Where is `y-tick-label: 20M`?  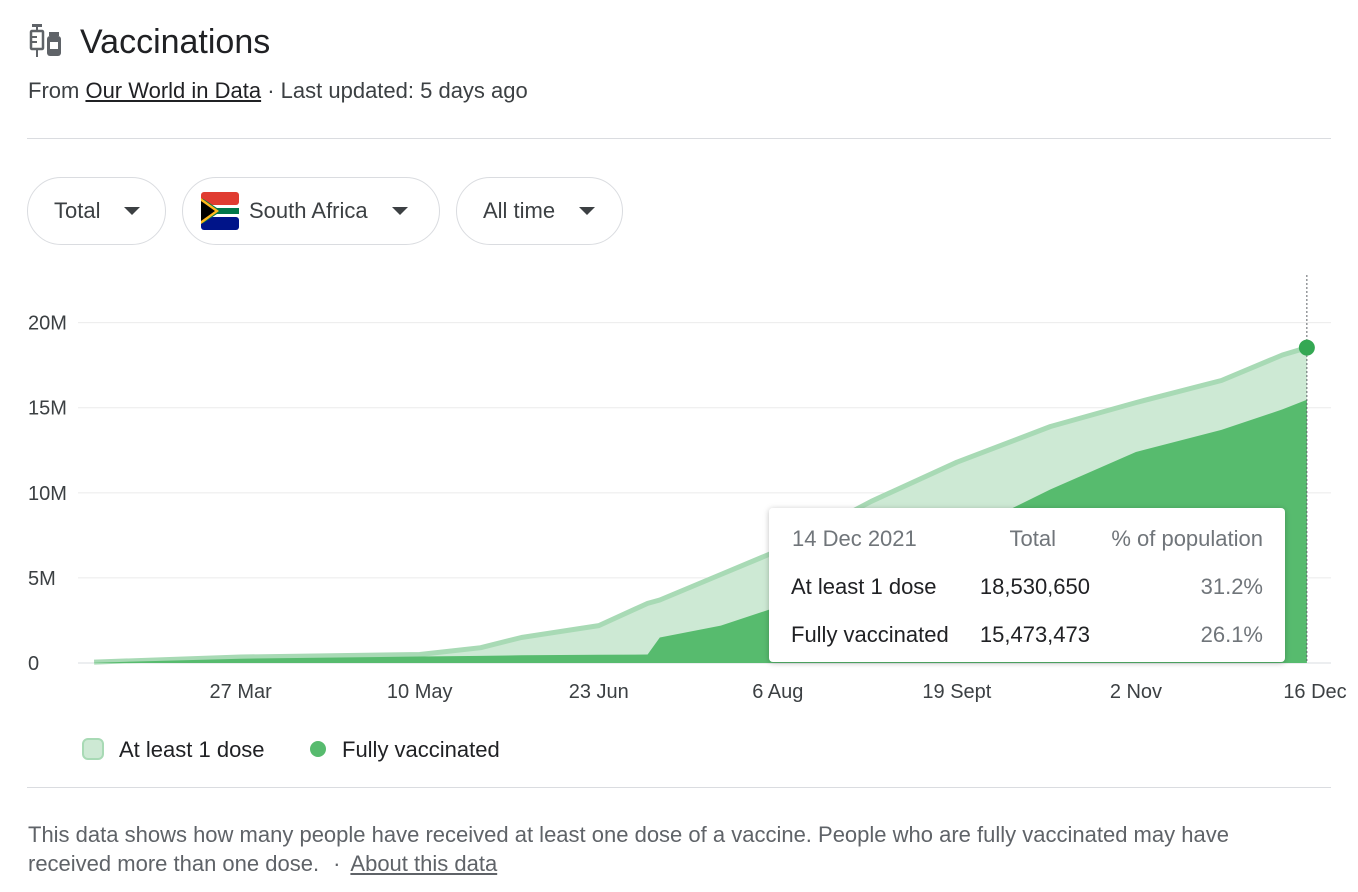 y-tick-label: 20M is located at coordinates (47, 324).